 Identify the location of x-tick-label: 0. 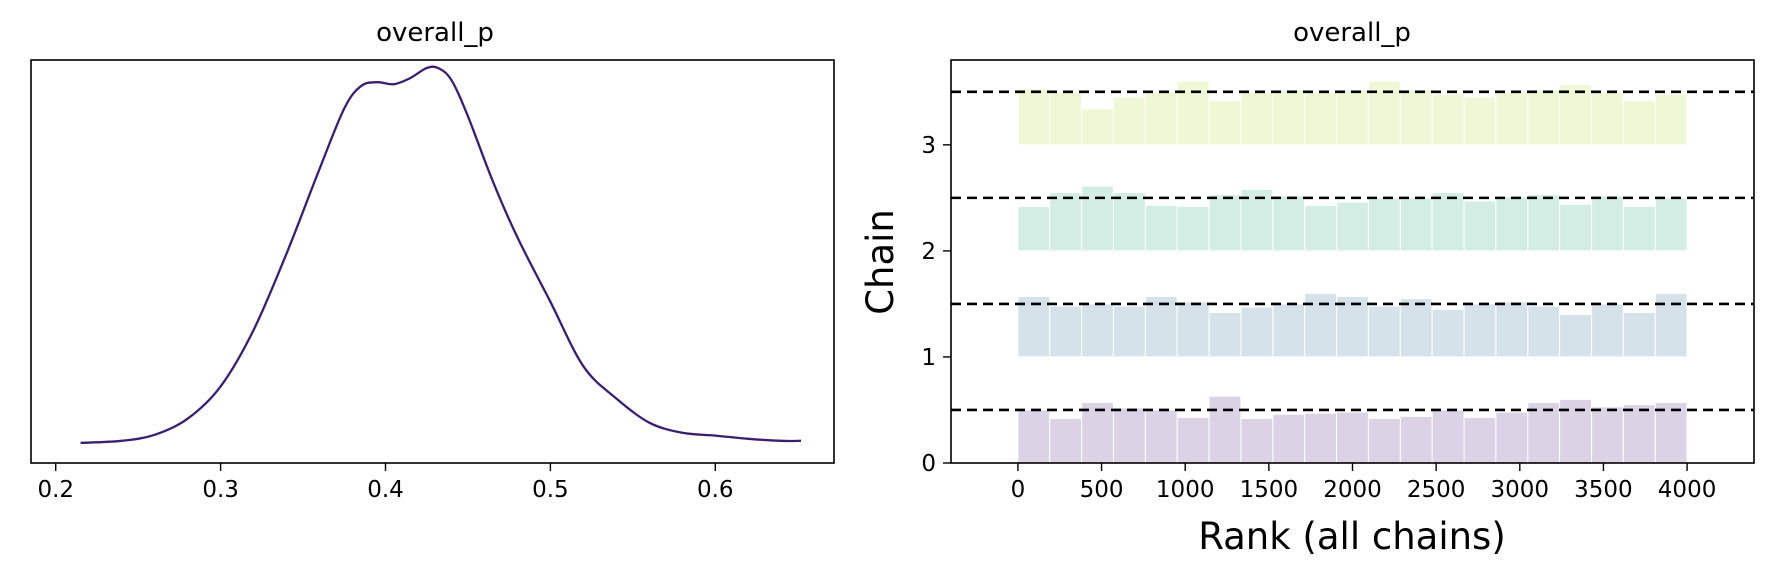
(1018, 490).